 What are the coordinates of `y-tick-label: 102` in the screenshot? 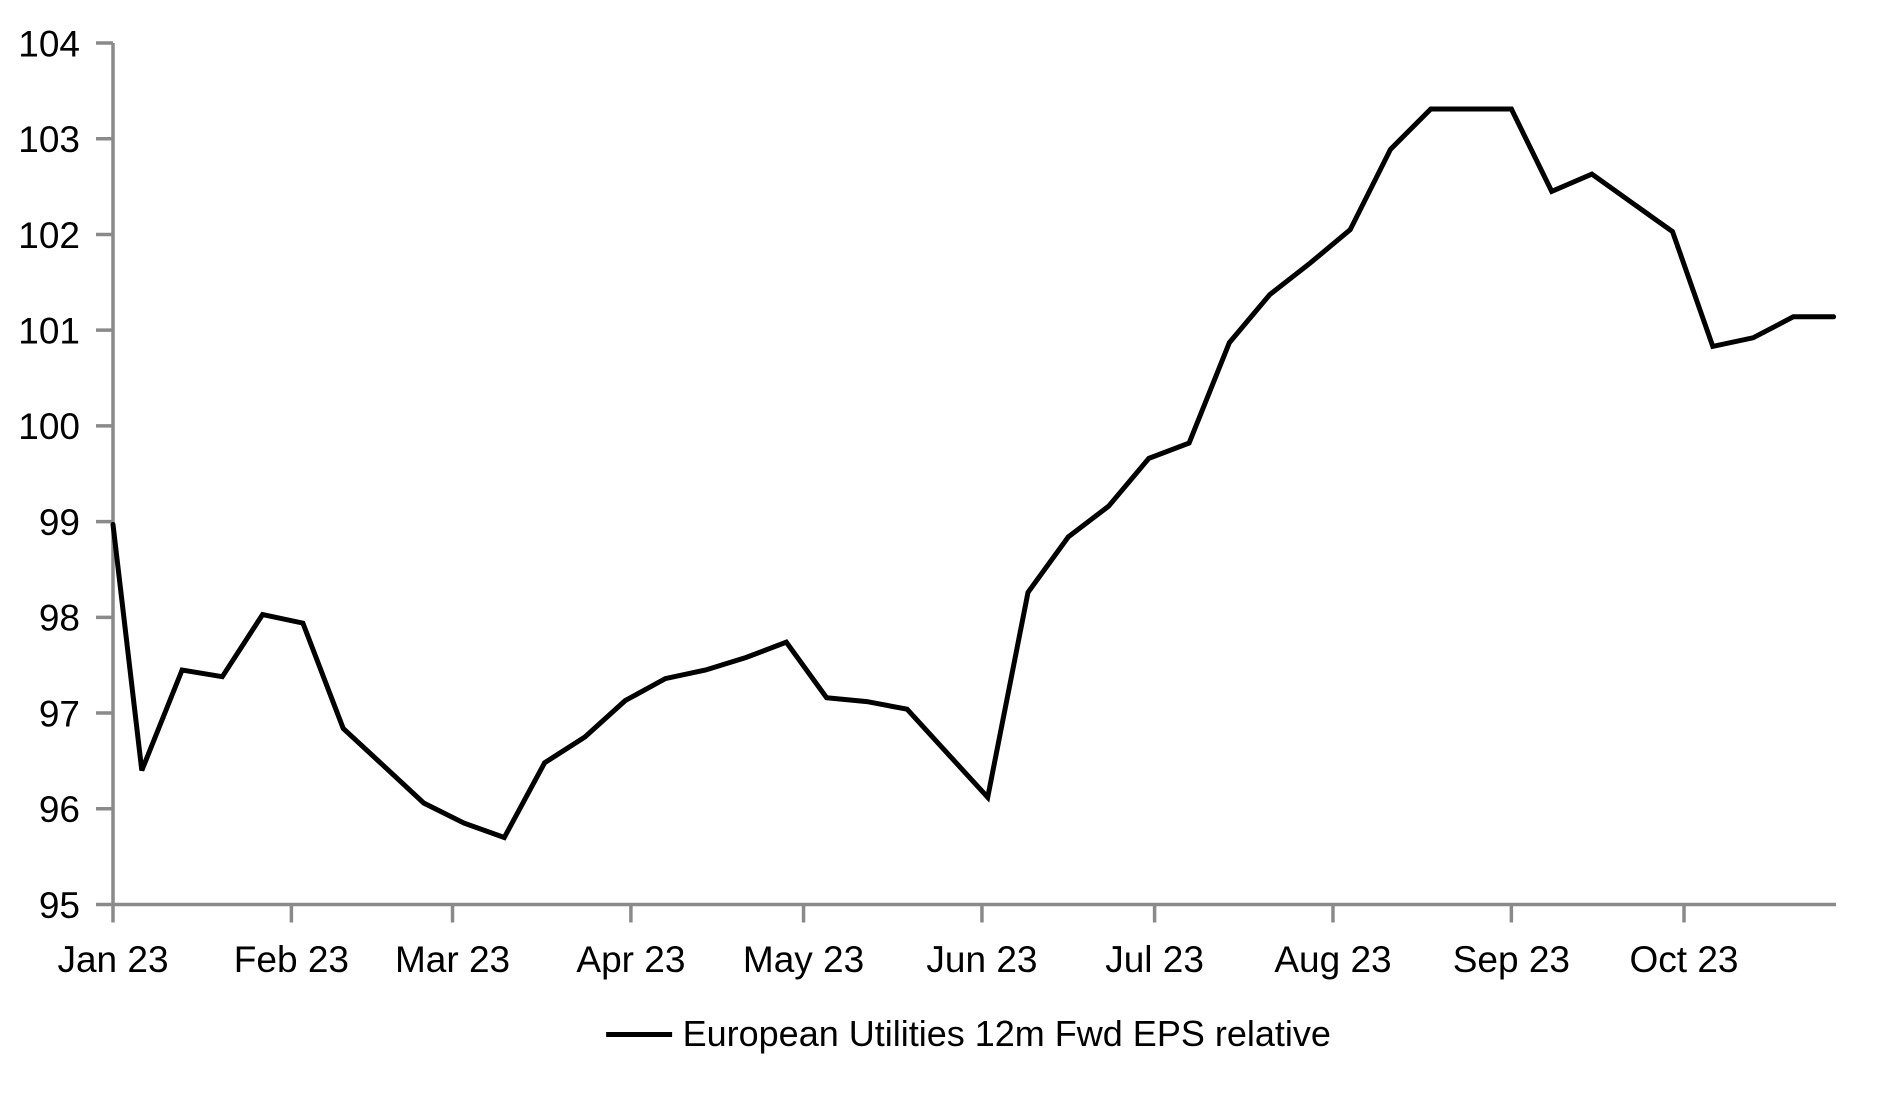 It's located at (49, 235).